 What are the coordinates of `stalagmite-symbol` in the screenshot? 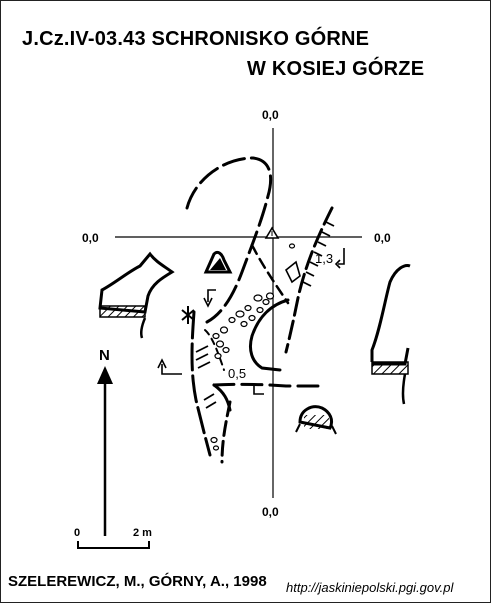 It's located at (188, 315).